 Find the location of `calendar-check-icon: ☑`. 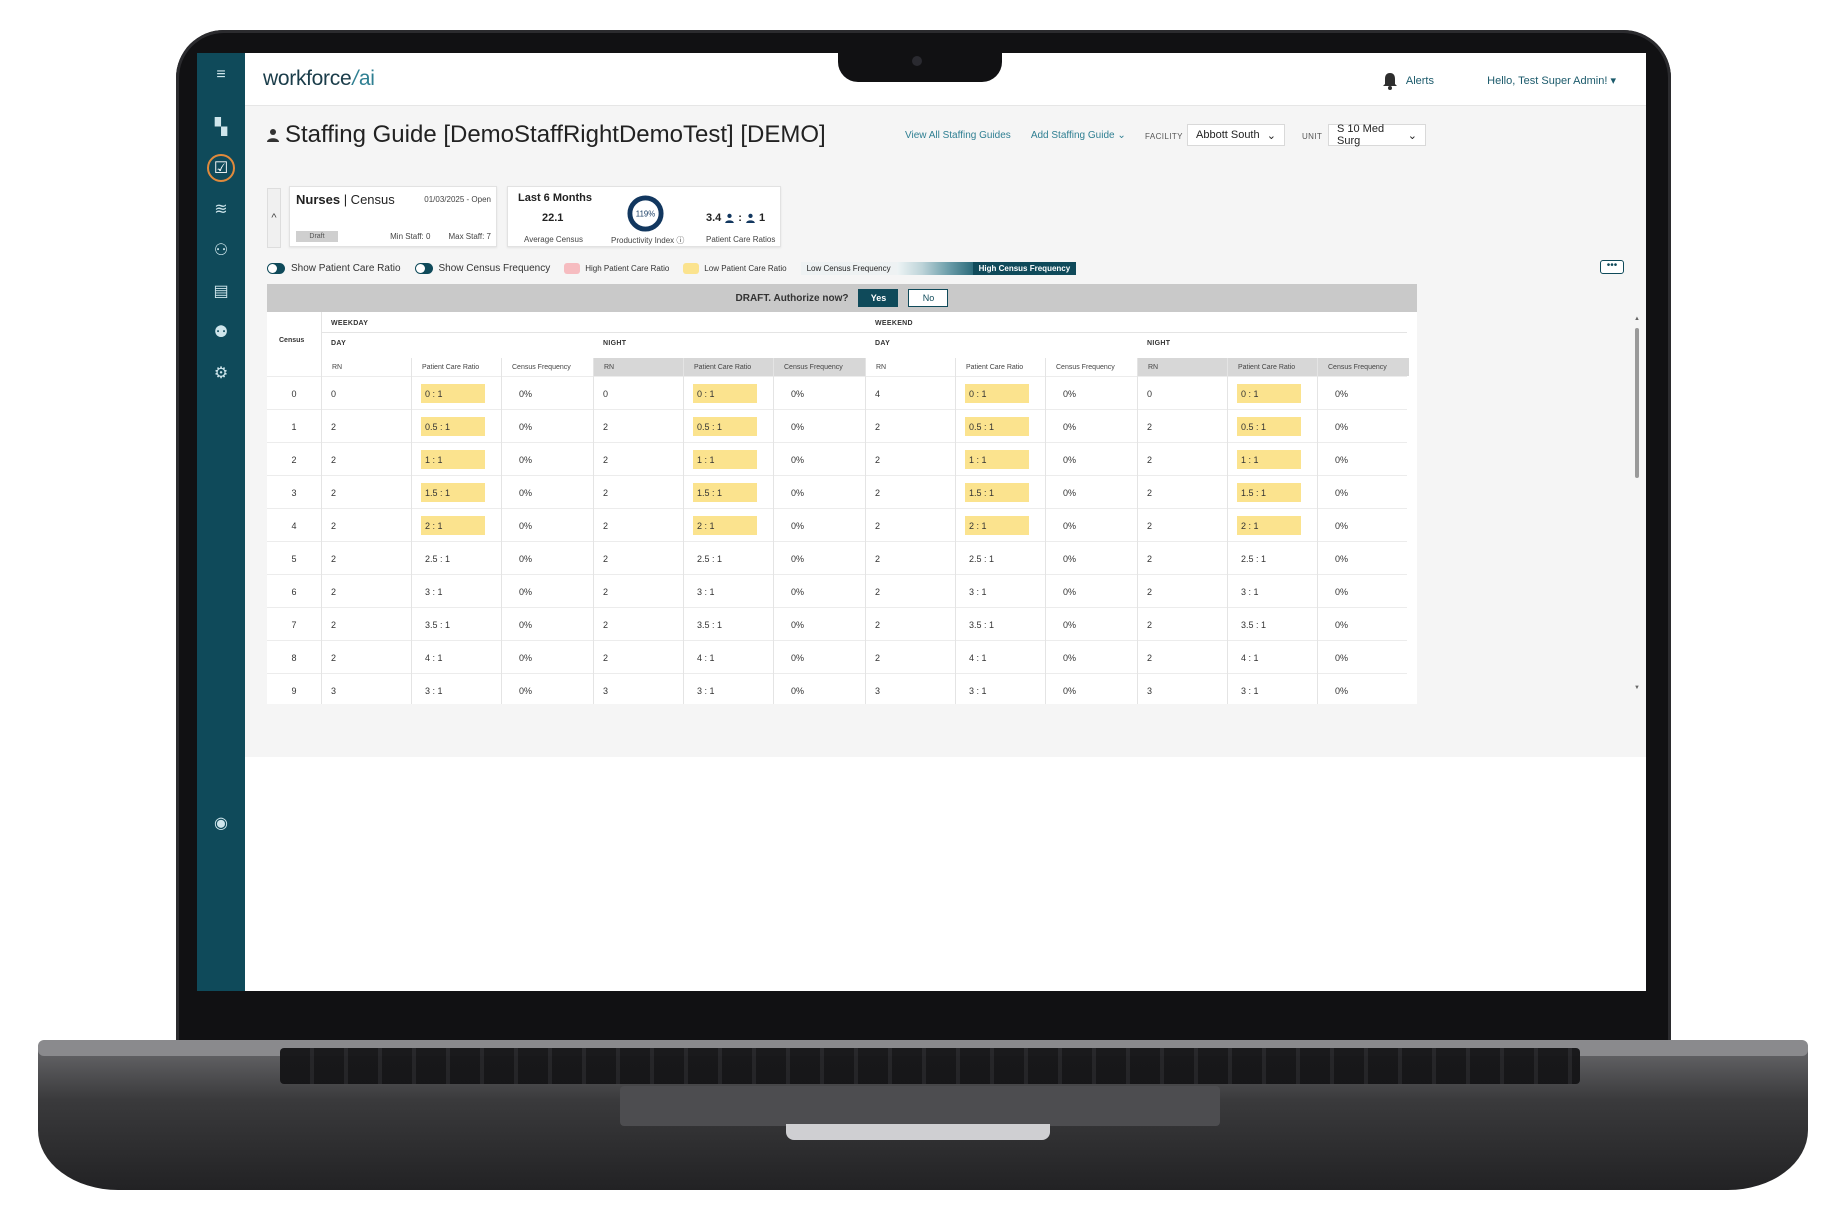

calendar-check-icon: ☑ is located at coordinates (221, 168).